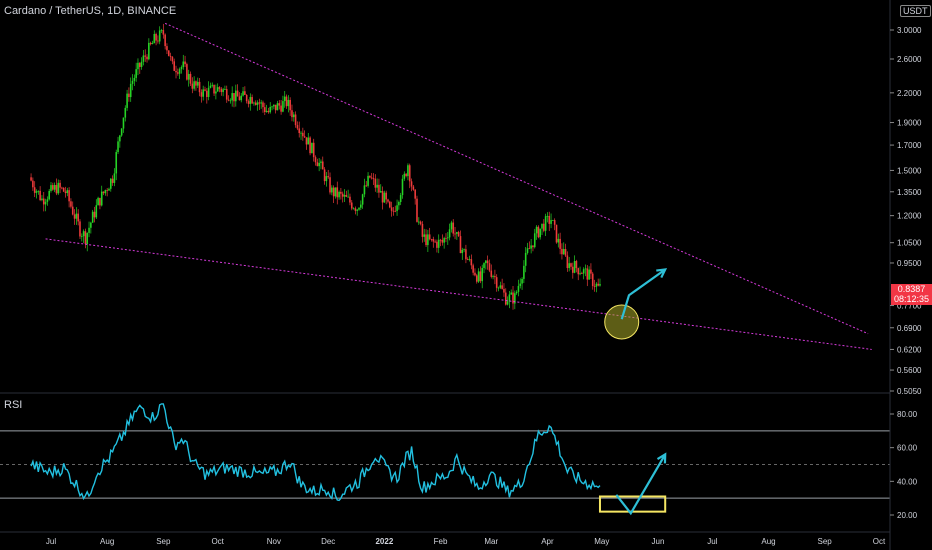 The image size is (932, 550). Describe the element at coordinates (909, 93) in the screenshot. I see `price-tick-label: 2.2000` at that location.